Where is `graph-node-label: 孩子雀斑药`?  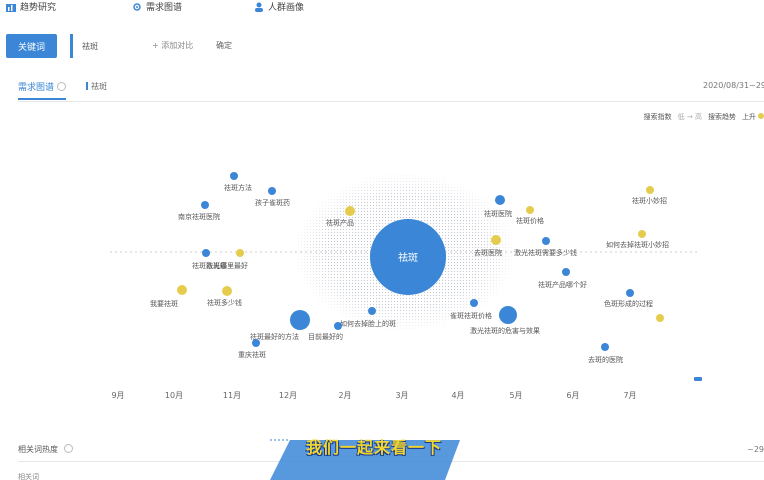
graph-node-label: 孩子雀斑药 is located at coordinates (272, 202).